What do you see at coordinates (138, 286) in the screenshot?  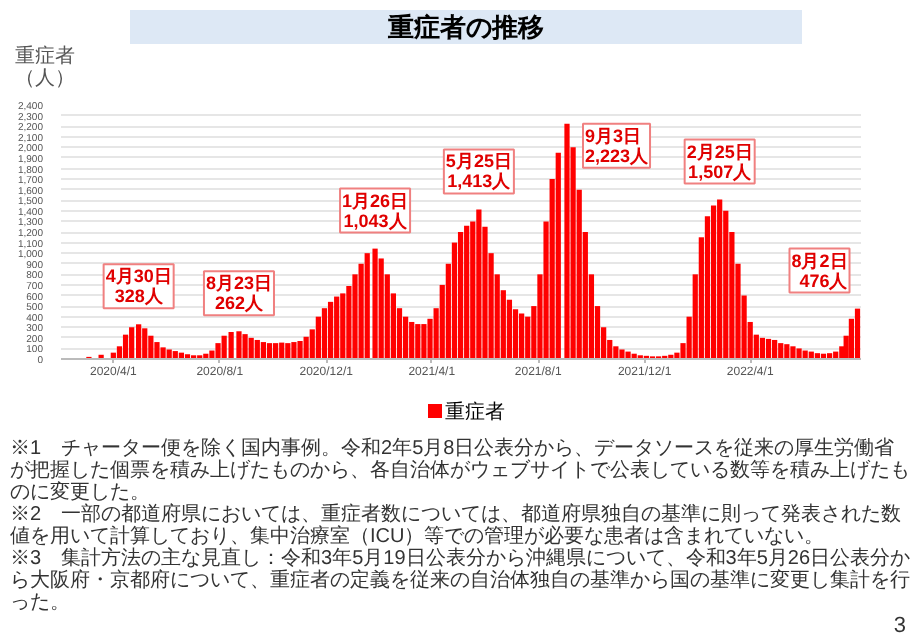 I see `annotation: 4月30日 328人` at bounding box center [138, 286].